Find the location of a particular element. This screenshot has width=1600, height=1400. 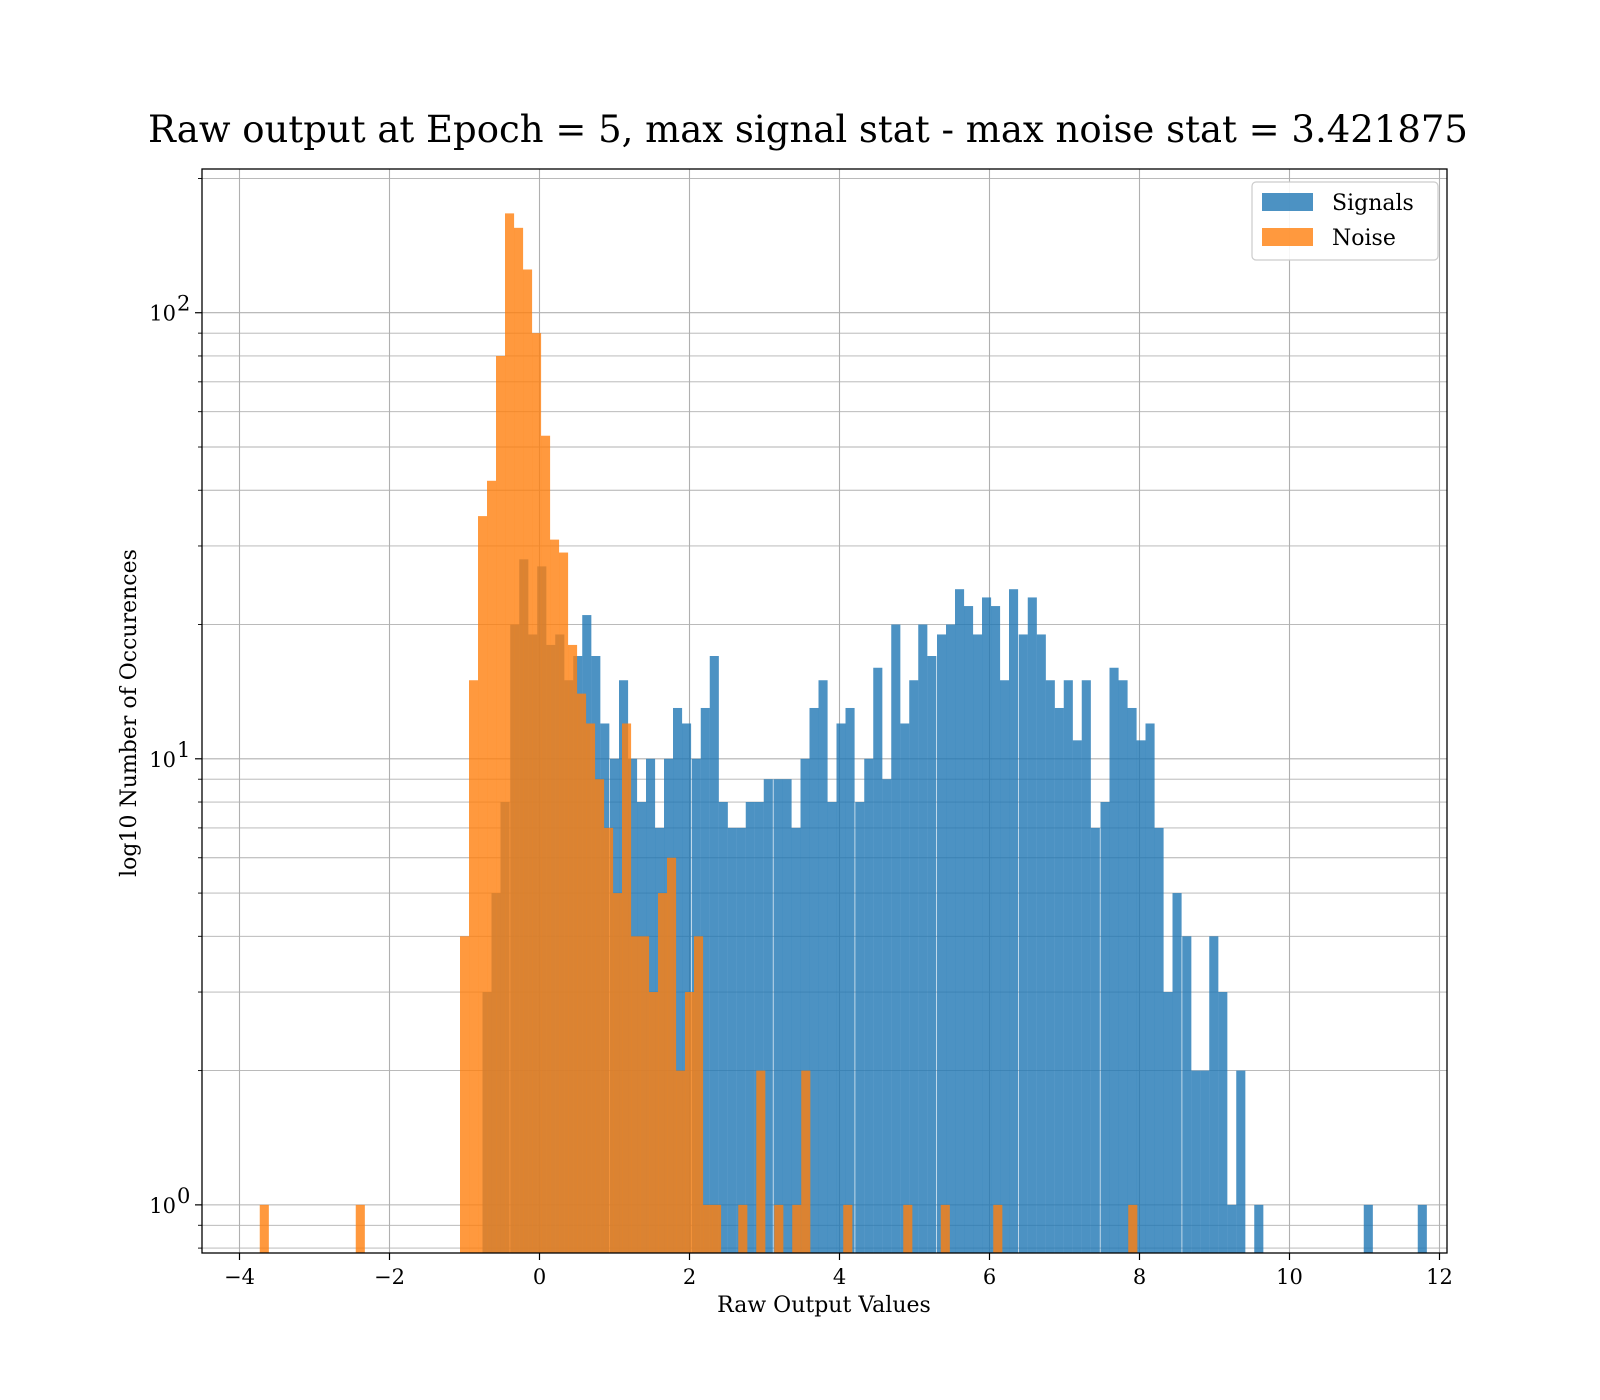

legend-label-signals: Signals is located at coordinates (1373, 203).